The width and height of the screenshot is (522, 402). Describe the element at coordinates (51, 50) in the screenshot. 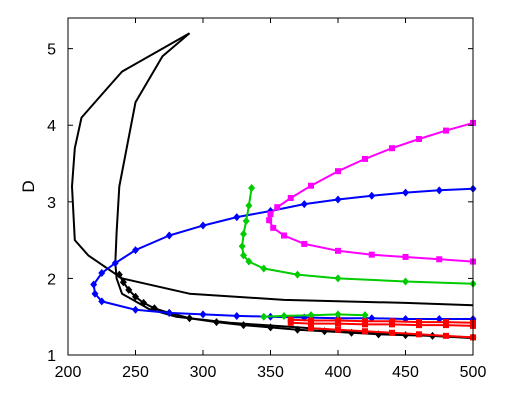

I see `y-tick-label: 5` at that location.